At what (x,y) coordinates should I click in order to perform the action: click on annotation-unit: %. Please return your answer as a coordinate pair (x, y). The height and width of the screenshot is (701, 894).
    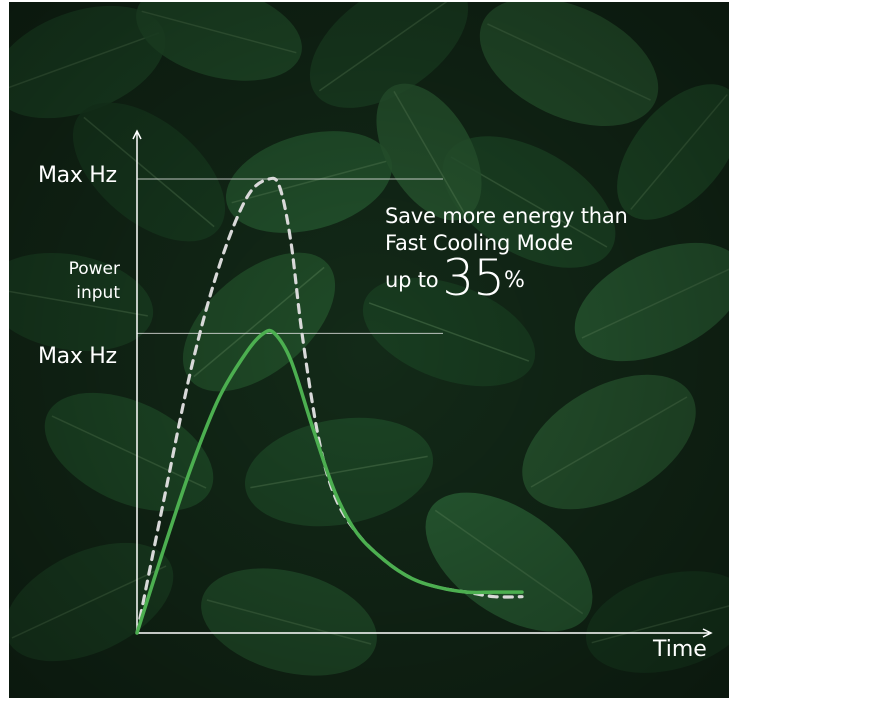
    Looking at the image, I should click on (514, 280).